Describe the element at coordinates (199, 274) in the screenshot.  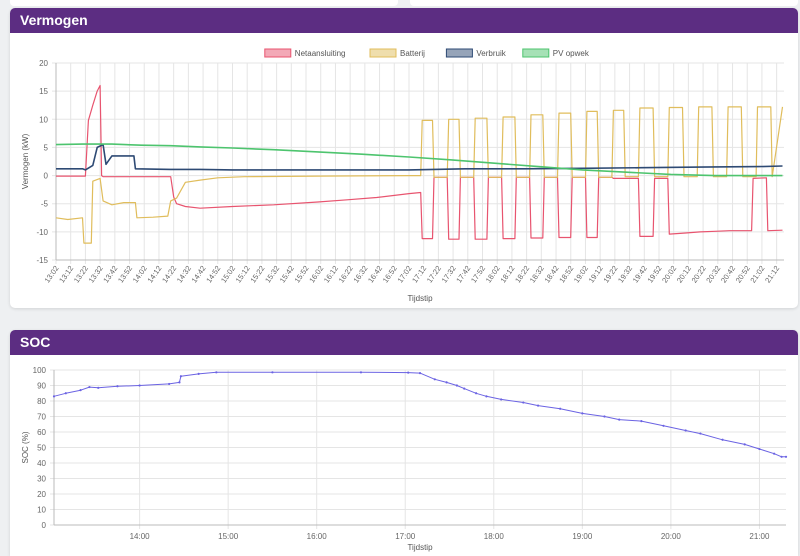
I see `x-tick-label: 14:42` at that location.